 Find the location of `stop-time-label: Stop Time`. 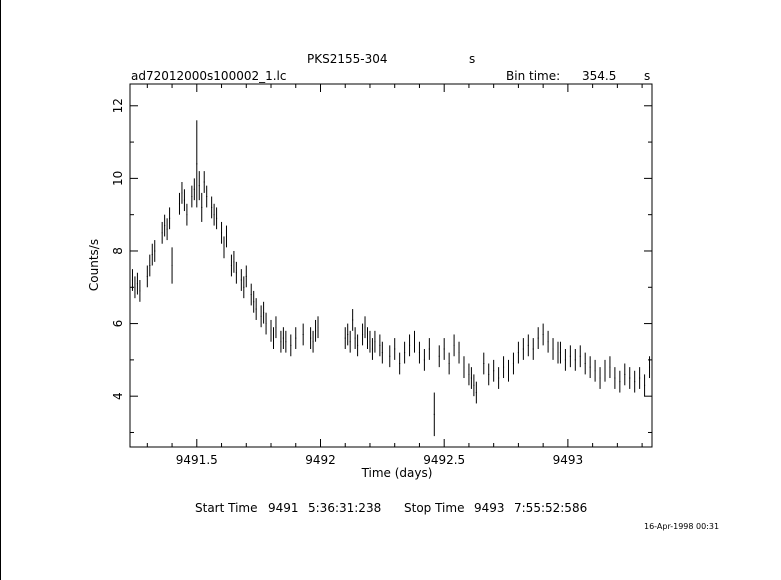

stop-time-label: Stop Time is located at coordinates (434, 508).